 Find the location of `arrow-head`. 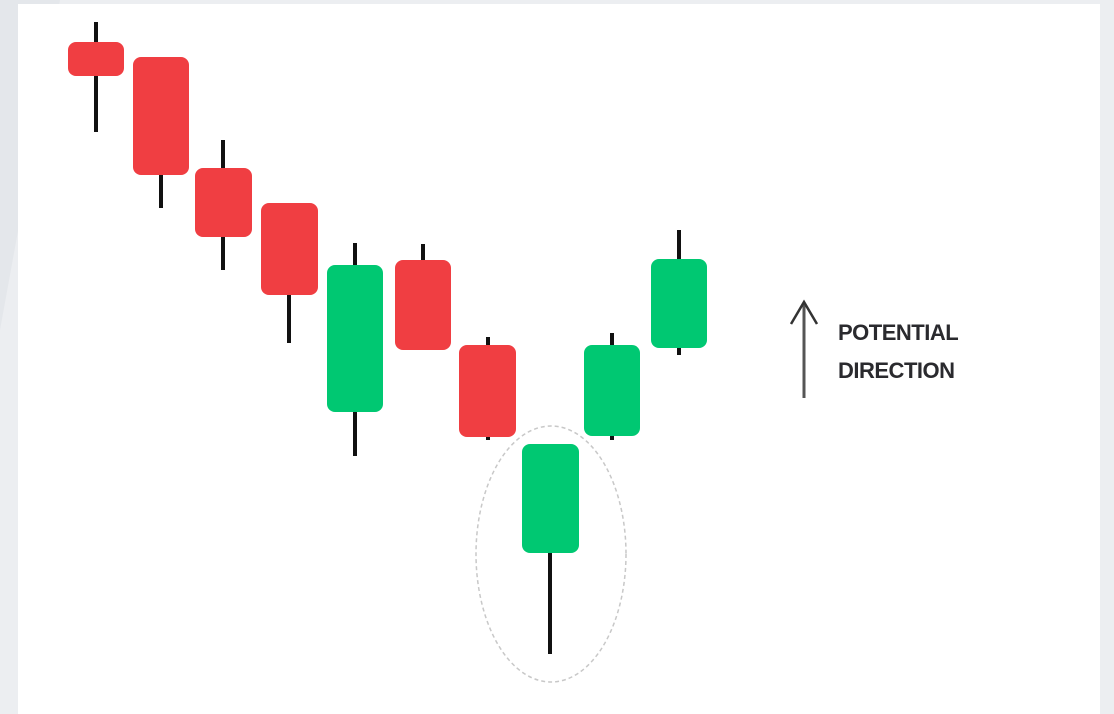

arrow-head is located at coordinates (804, 312).